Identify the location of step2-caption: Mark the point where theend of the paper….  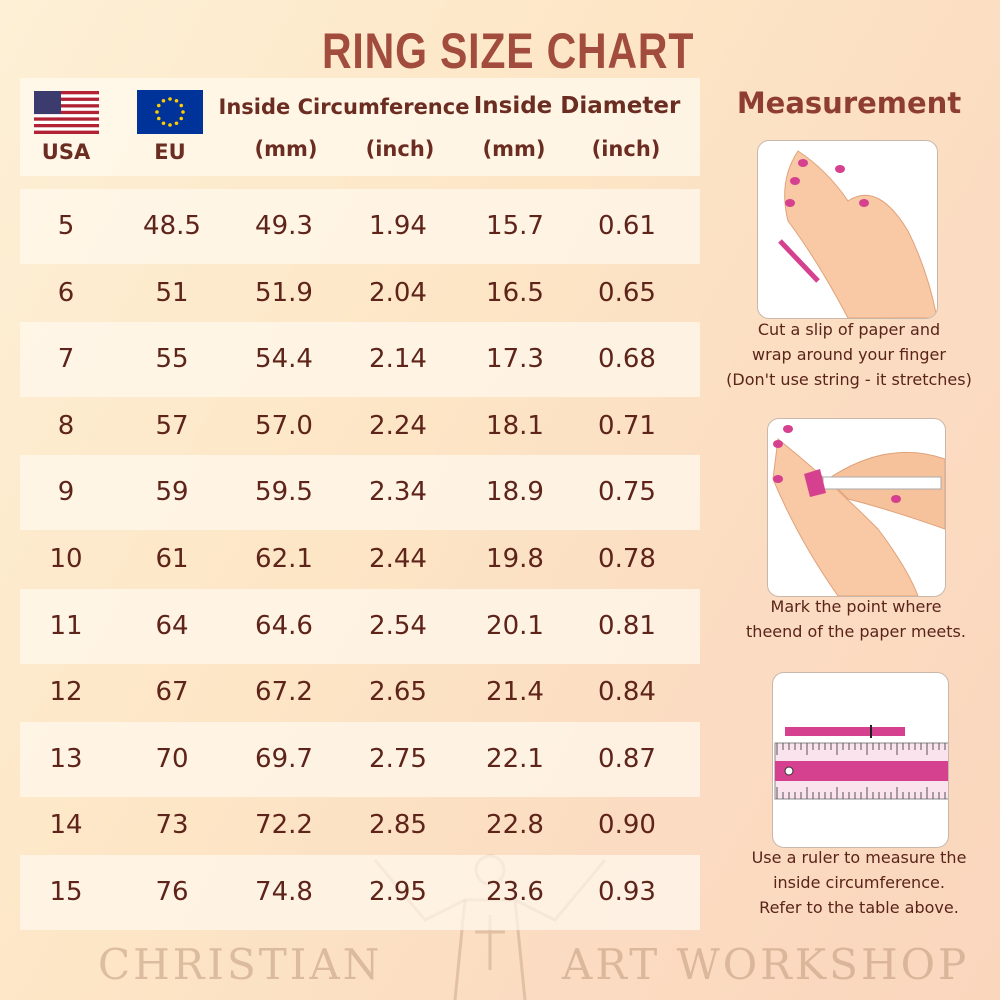
(856, 619).